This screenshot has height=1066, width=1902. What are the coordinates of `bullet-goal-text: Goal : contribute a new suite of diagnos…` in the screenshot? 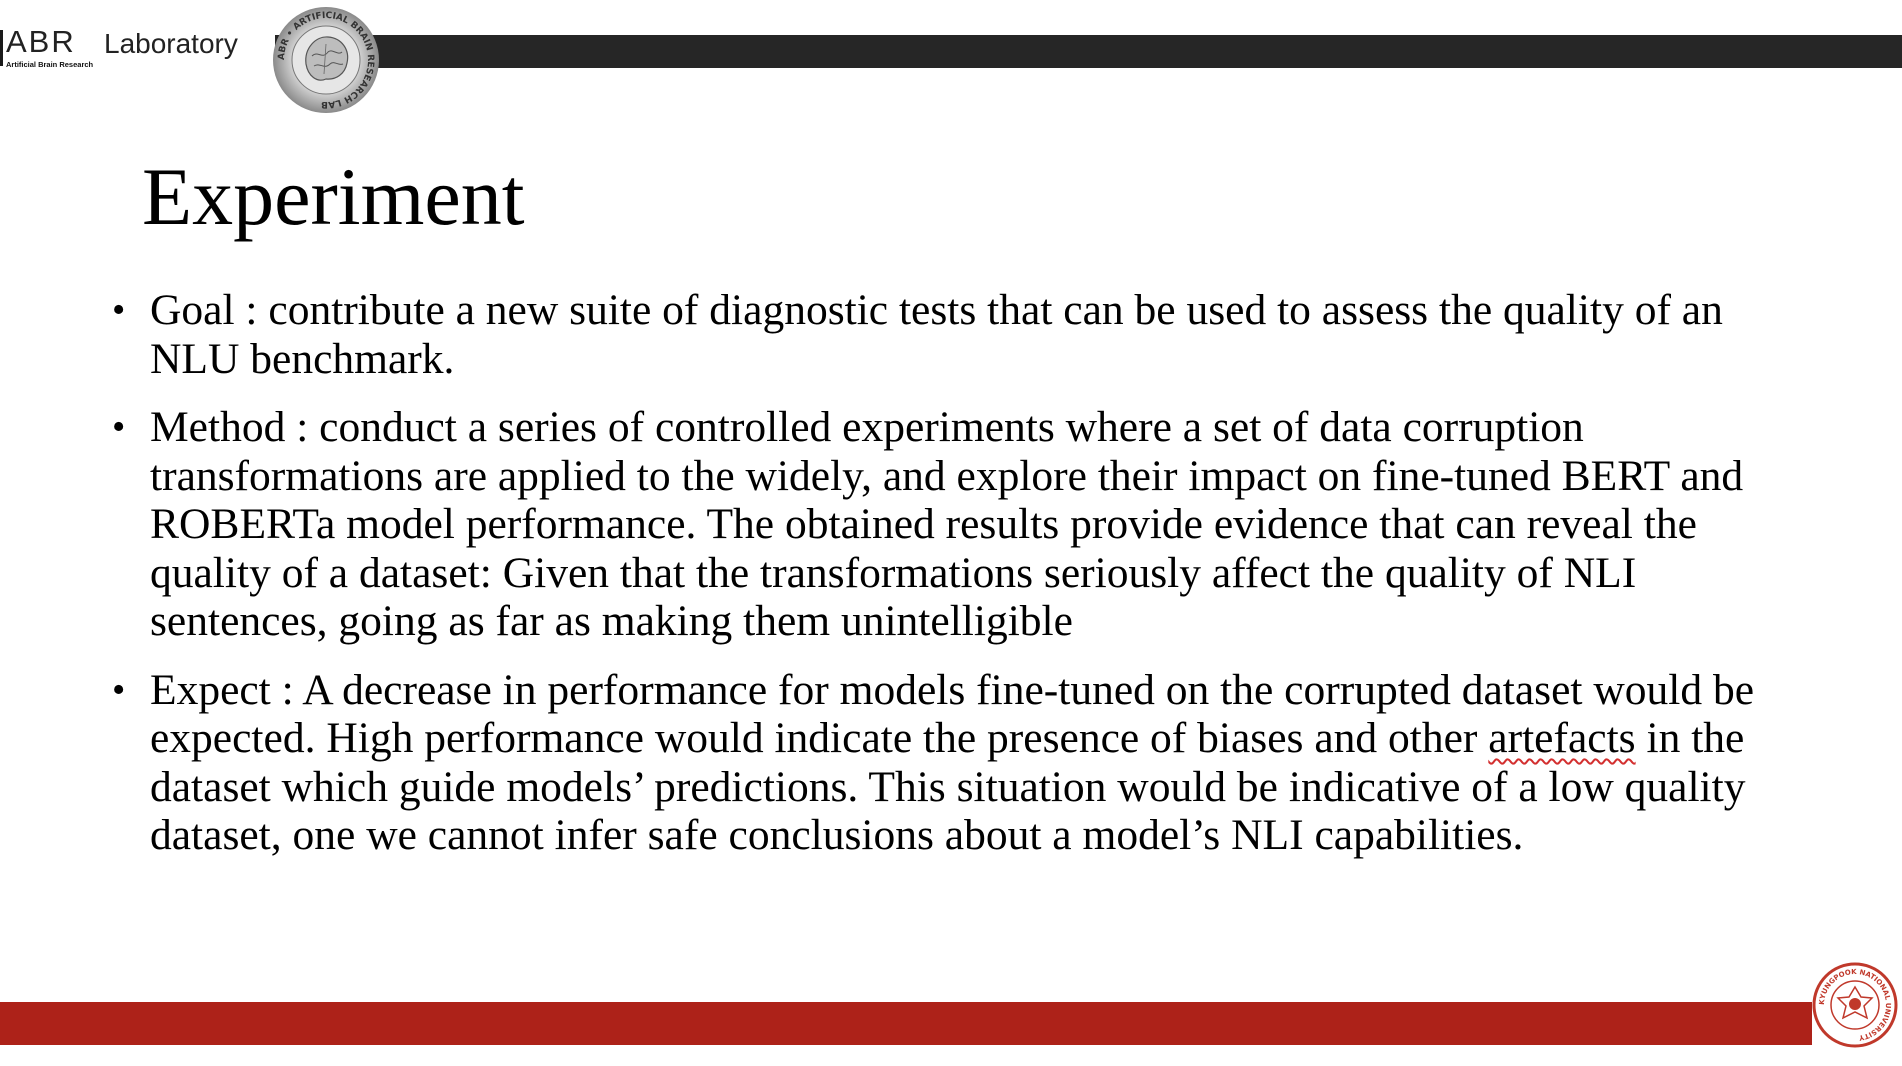 It's located at (936, 334).